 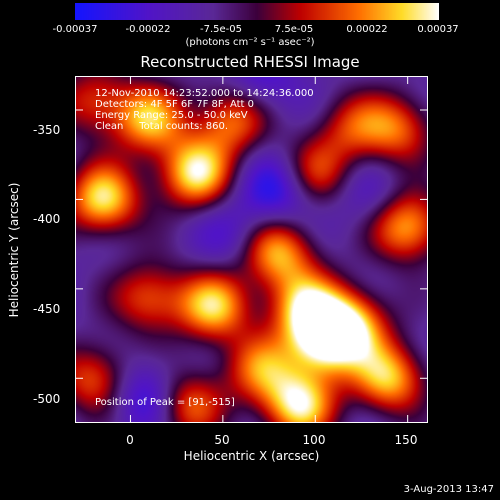 What do you see at coordinates (130, 440) in the screenshot?
I see `x-tick-label: 0` at bounding box center [130, 440].